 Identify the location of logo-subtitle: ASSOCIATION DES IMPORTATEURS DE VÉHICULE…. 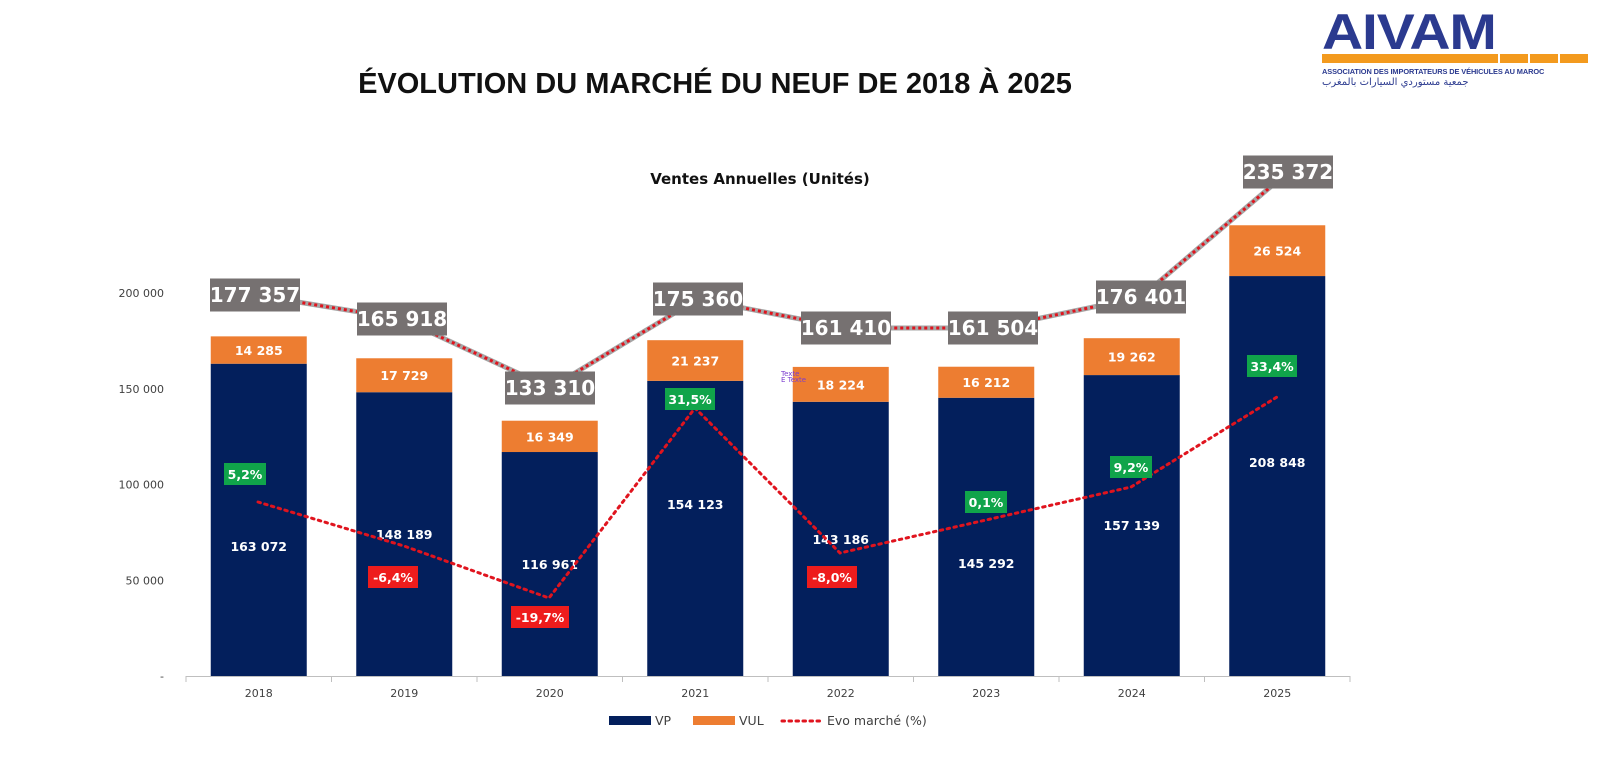
(1433, 71).